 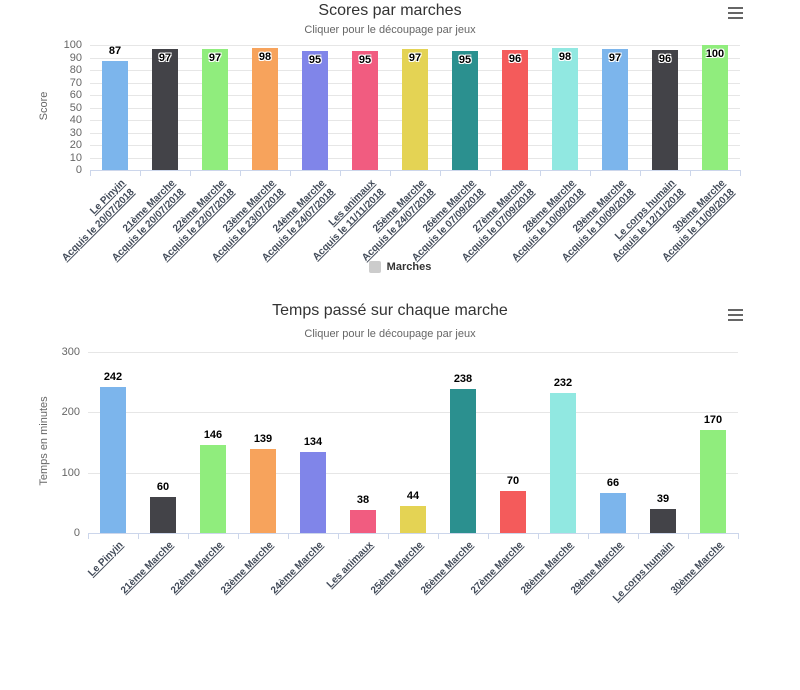 What do you see at coordinates (374, 267) in the screenshot?
I see `legend-swatch` at bounding box center [374, 267].